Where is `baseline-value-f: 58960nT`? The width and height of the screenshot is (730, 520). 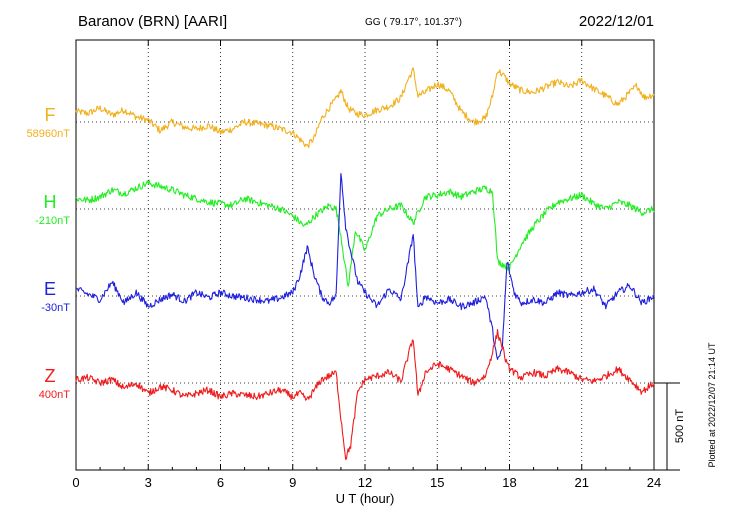
baseline-value-f: 58960nT is located at coordinates (49, 134).